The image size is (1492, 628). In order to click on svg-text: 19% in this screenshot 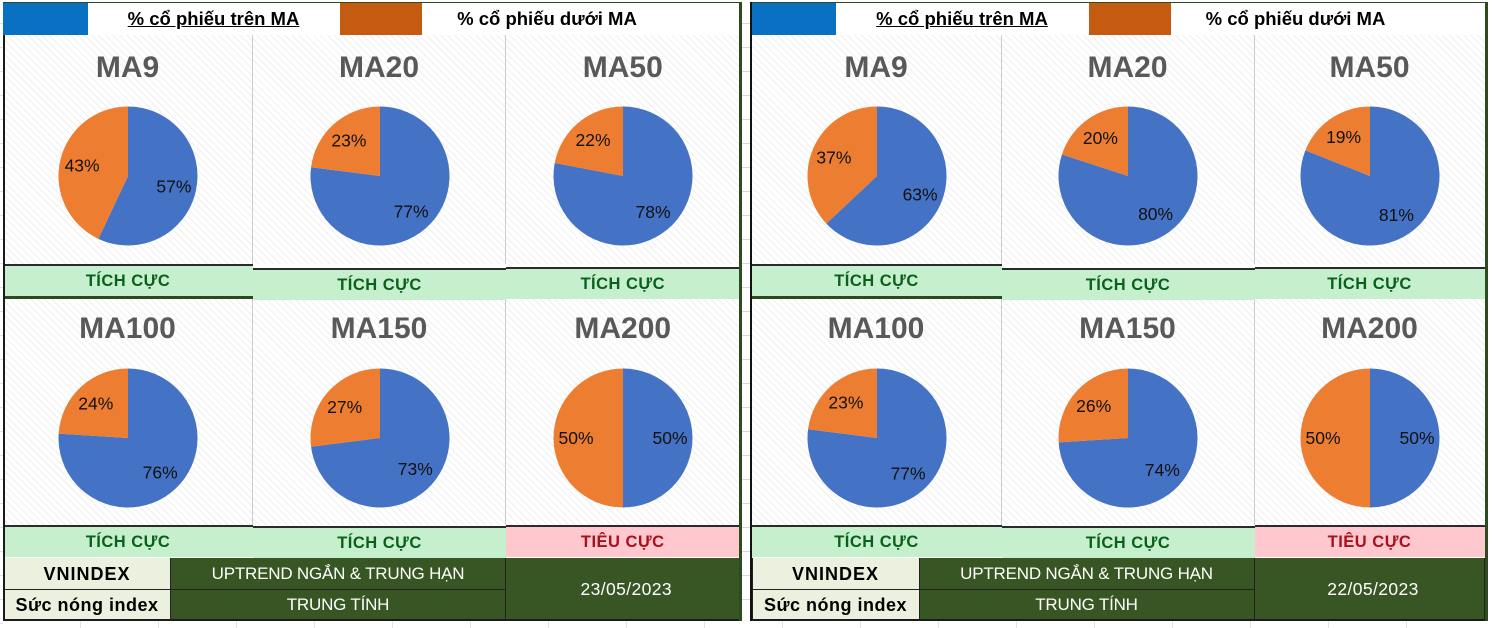, I will do `click(1343, 137)`.